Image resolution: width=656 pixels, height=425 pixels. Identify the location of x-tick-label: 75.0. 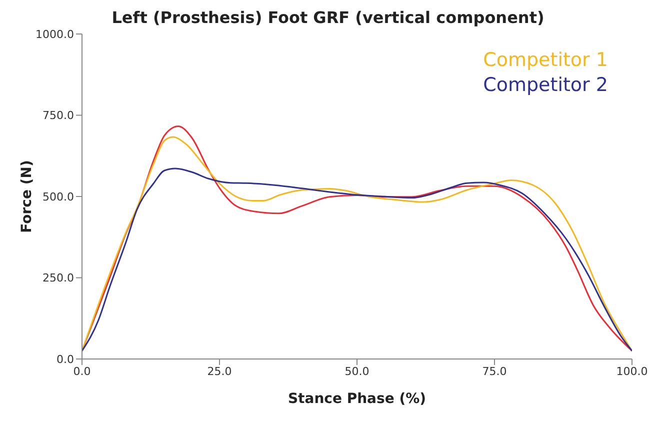
(494, 371).